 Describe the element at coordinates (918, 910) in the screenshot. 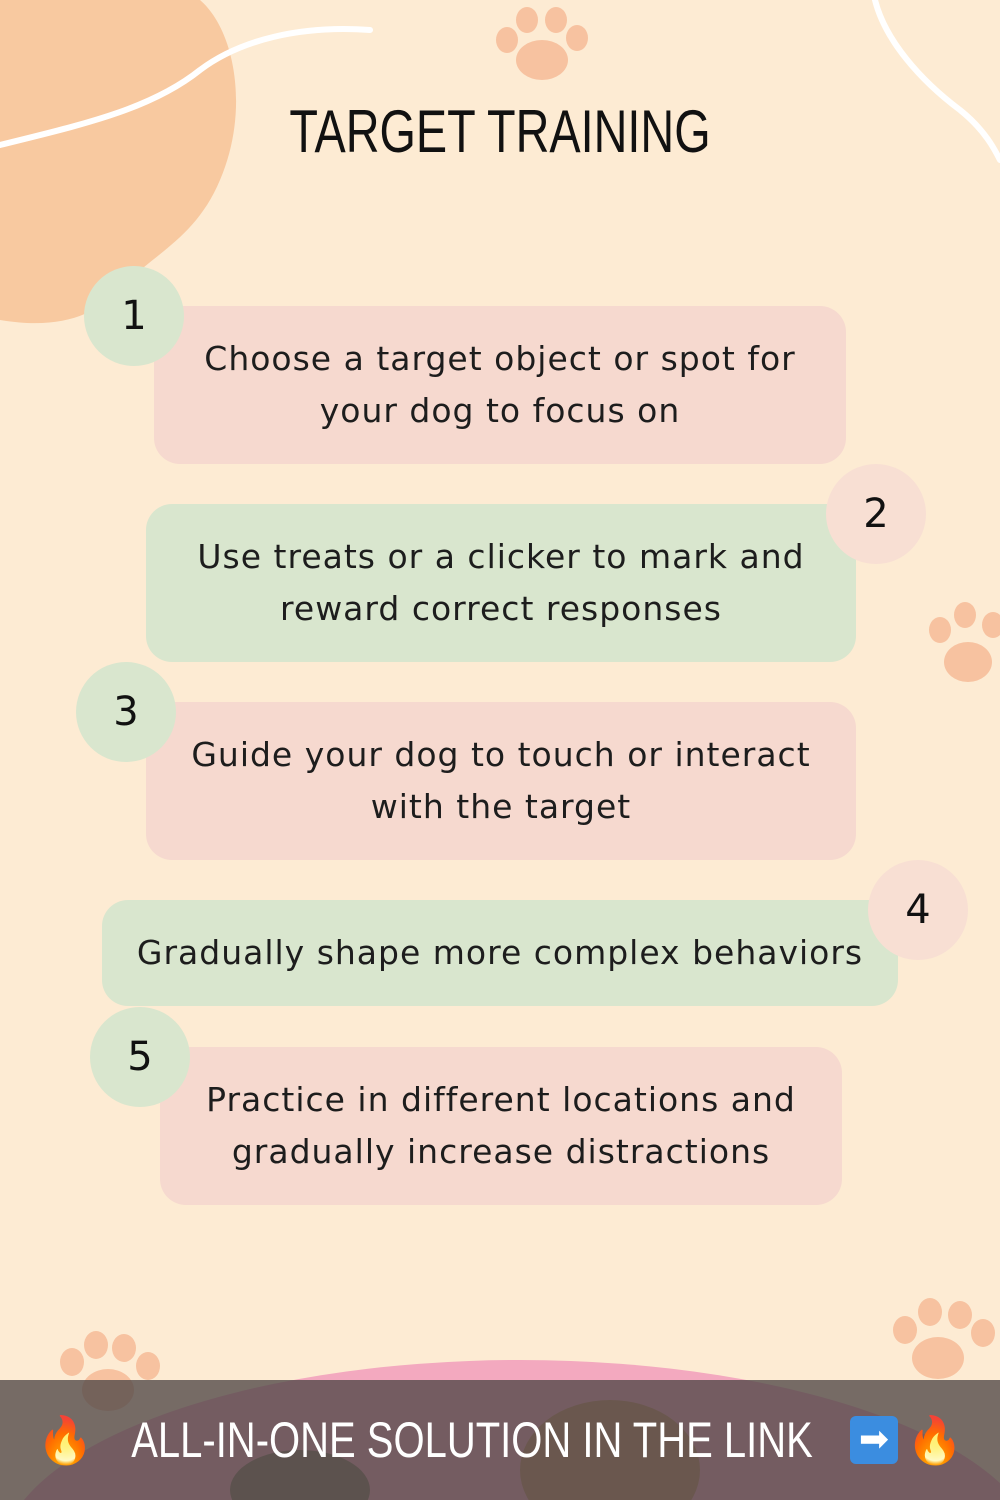

I see `step-number-4: 4` at that location.